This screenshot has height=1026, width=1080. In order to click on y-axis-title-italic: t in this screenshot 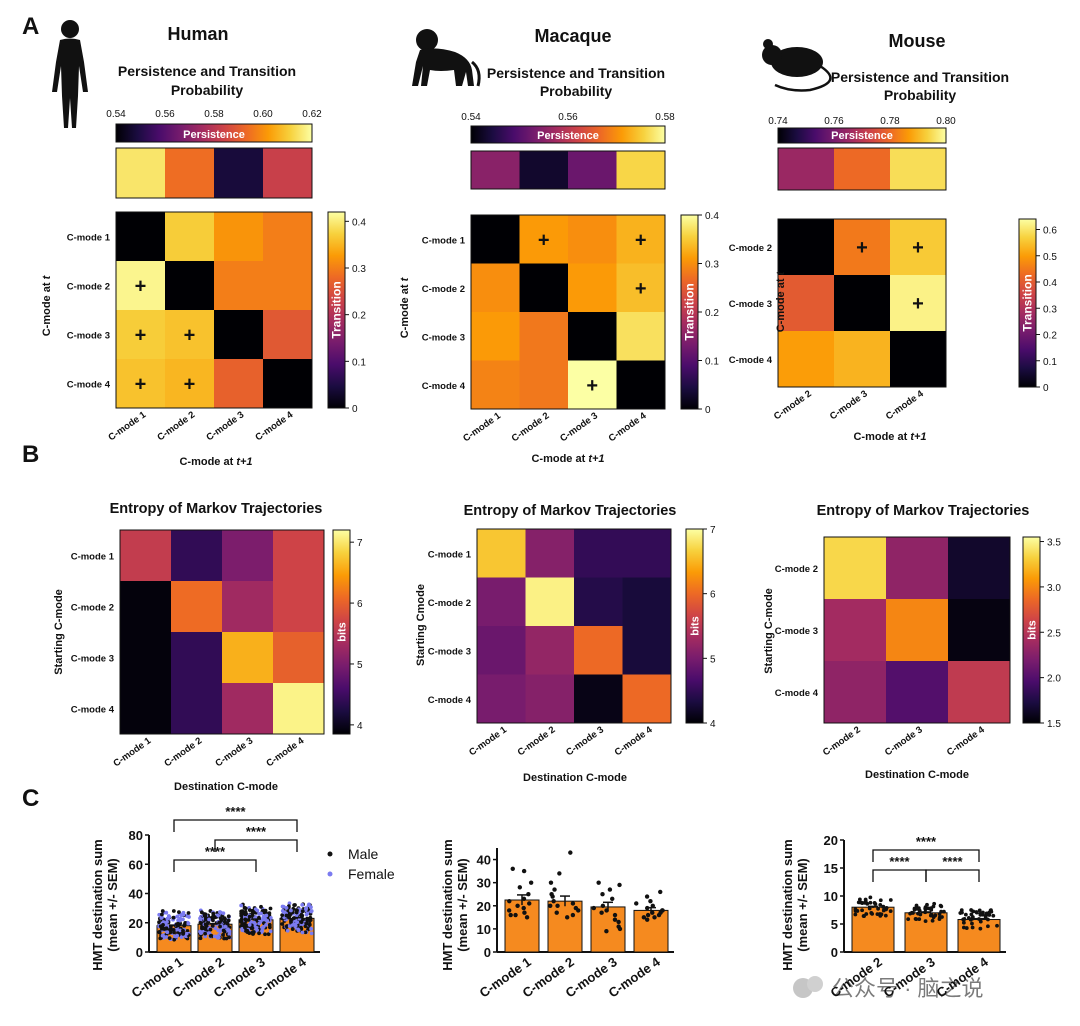, I will do `click(47, 276)`.